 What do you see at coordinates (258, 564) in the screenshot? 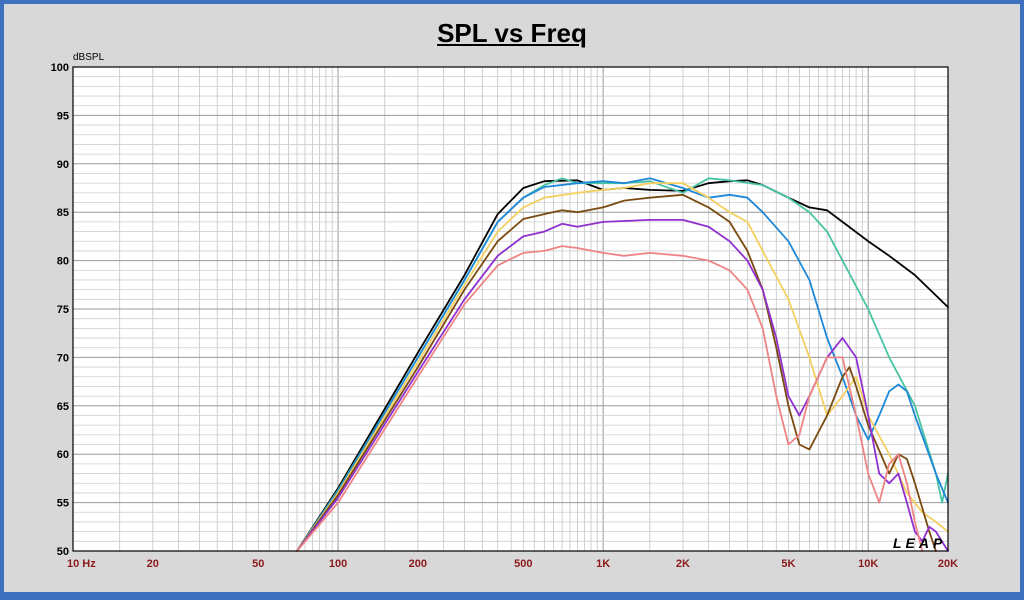
I see `x-tick-label: 50` at bounding box center [258, 564].